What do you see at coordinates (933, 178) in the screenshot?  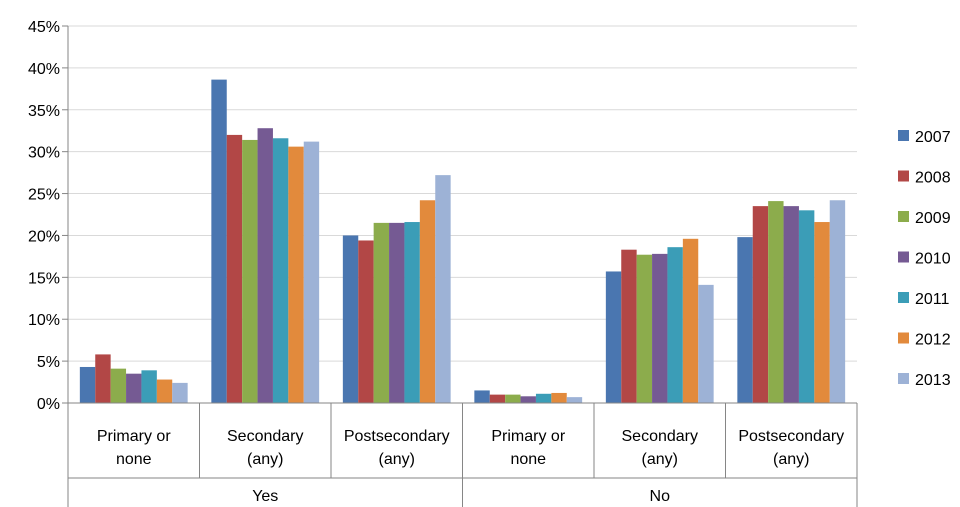 I see `legend-label: 2008` at bounding box center [933, 178].